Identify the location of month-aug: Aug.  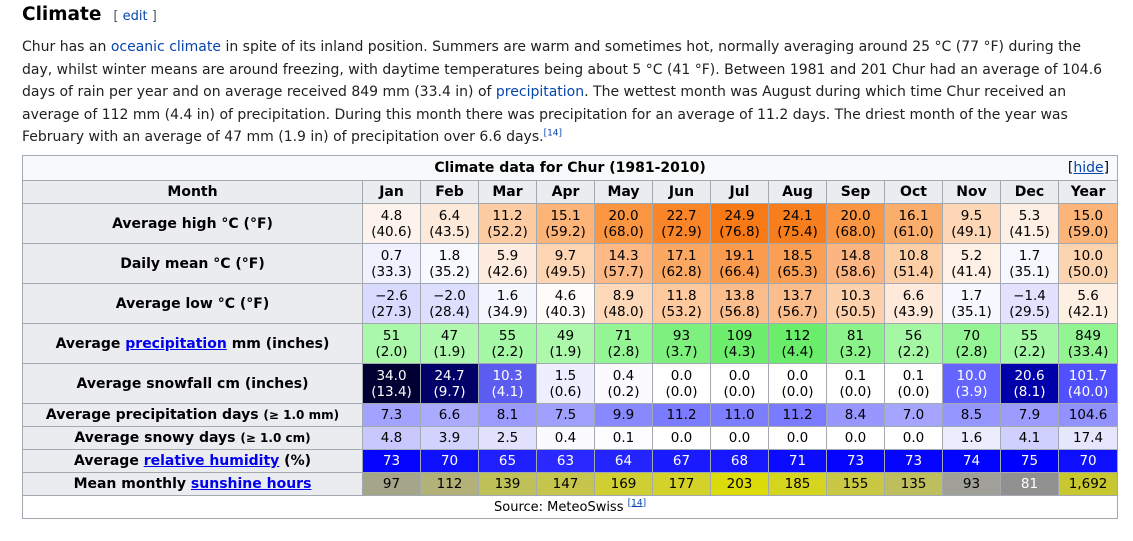
(797, 192).